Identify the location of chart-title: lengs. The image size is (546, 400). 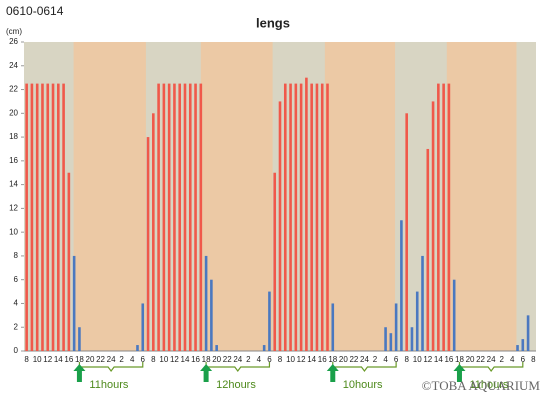
(273, 22).